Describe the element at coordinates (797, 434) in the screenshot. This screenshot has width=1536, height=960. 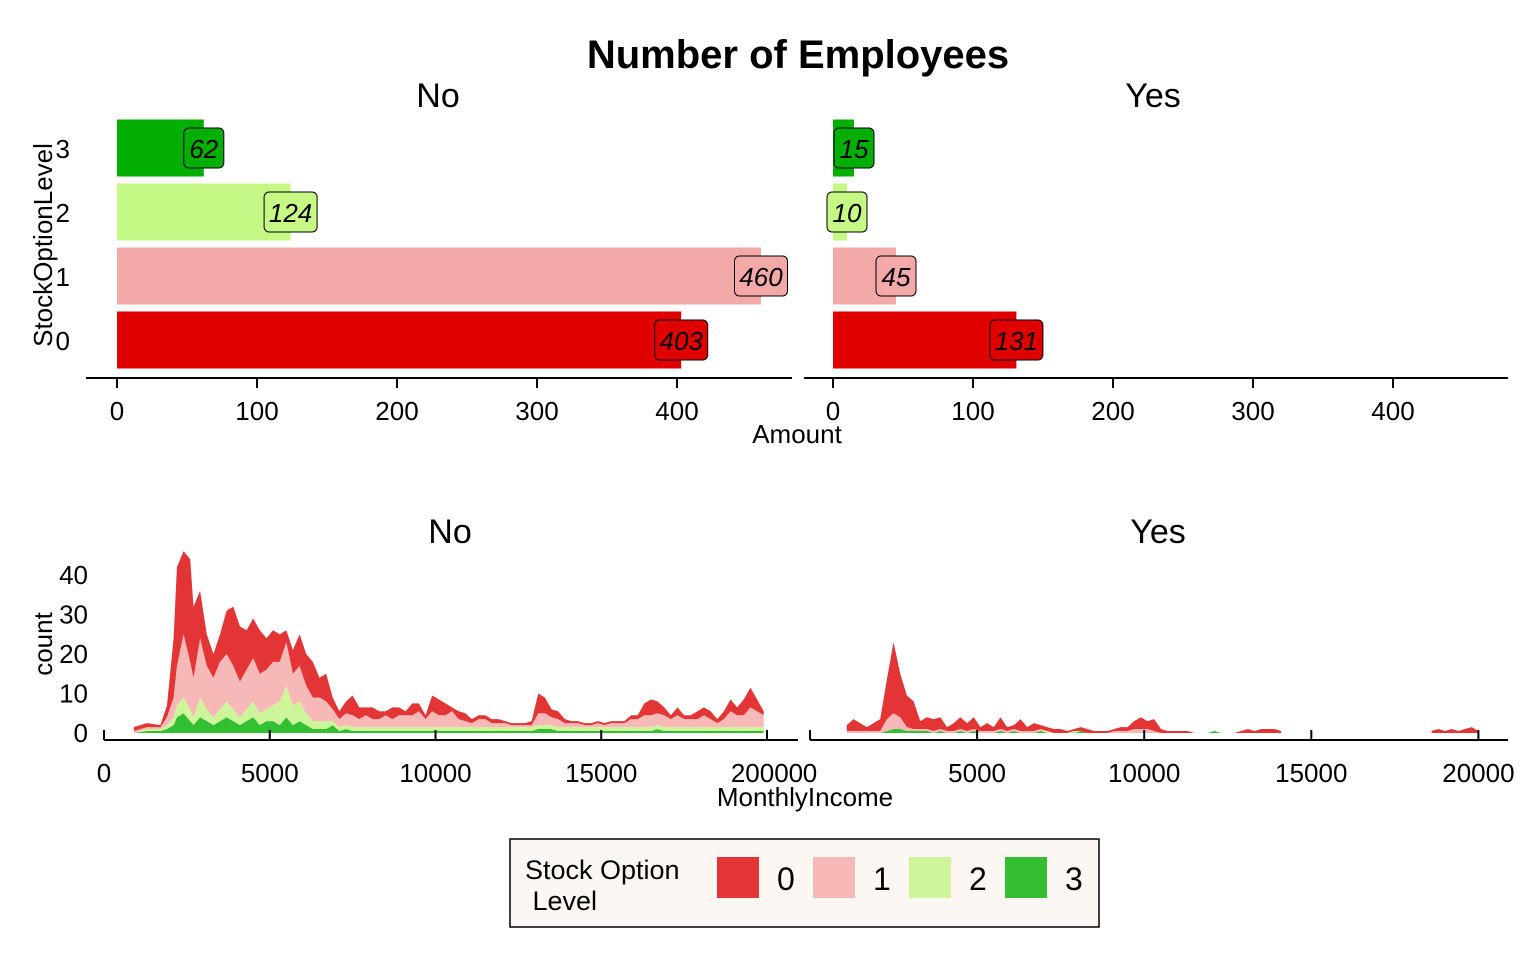
I see `x-axis-label-top: Amount` at that location.